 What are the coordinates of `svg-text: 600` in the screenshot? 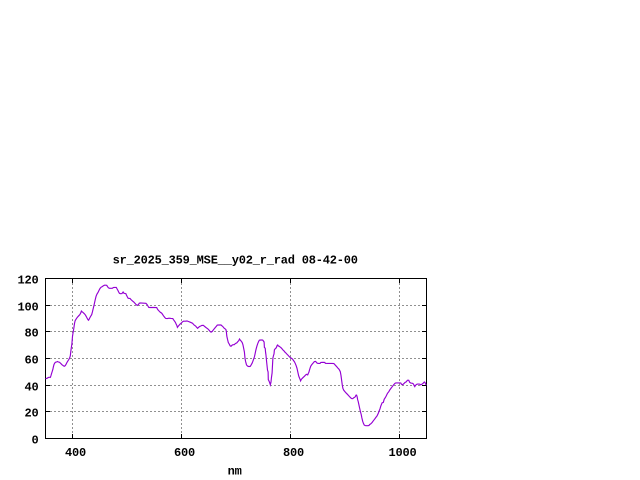 It's located at (184, 453).